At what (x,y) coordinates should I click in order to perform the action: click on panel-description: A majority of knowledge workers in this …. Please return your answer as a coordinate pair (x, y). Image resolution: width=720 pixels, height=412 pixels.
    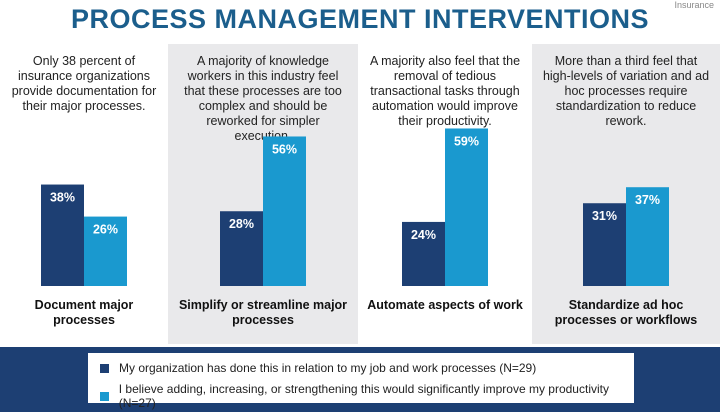
    Looking at the image, I should click on (263, 98).